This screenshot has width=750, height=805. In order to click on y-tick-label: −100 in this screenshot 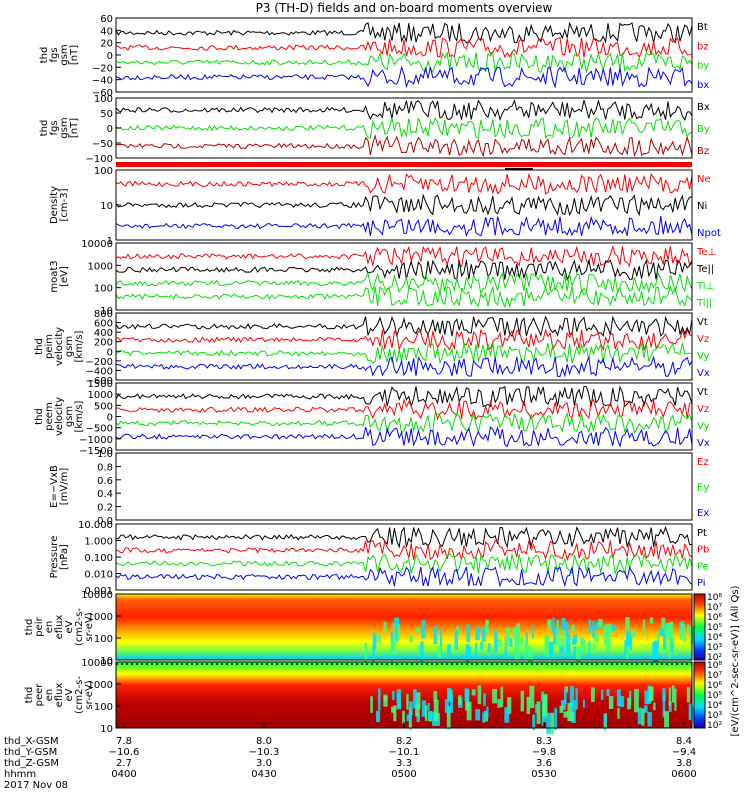, I will do `click(99, 159)`.